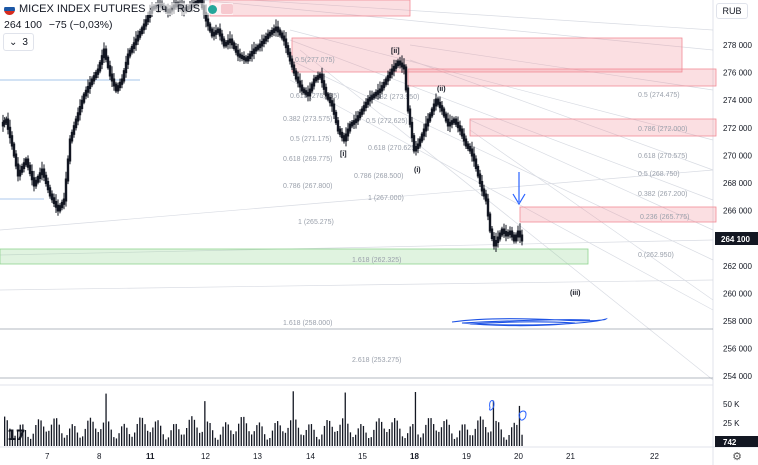  I want to click on current-price-label: 264 100, so click(735, 239).